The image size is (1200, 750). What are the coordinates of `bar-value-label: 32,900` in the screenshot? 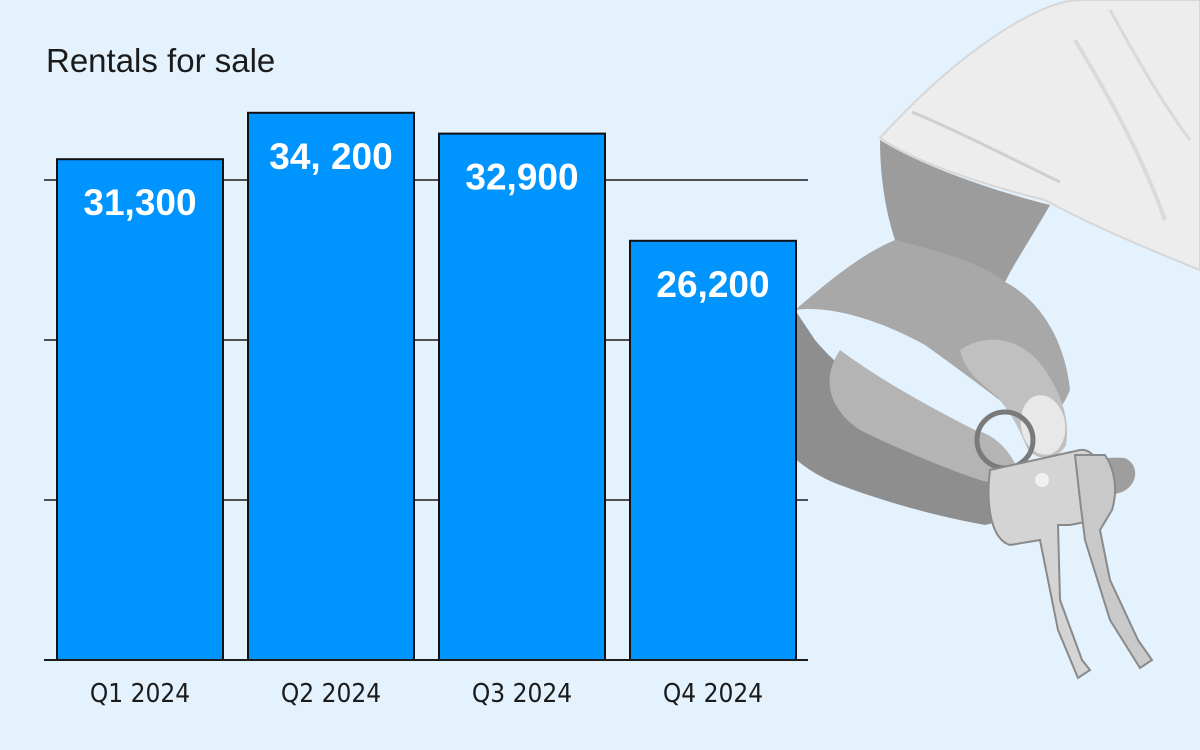 It's located at (521, 177).